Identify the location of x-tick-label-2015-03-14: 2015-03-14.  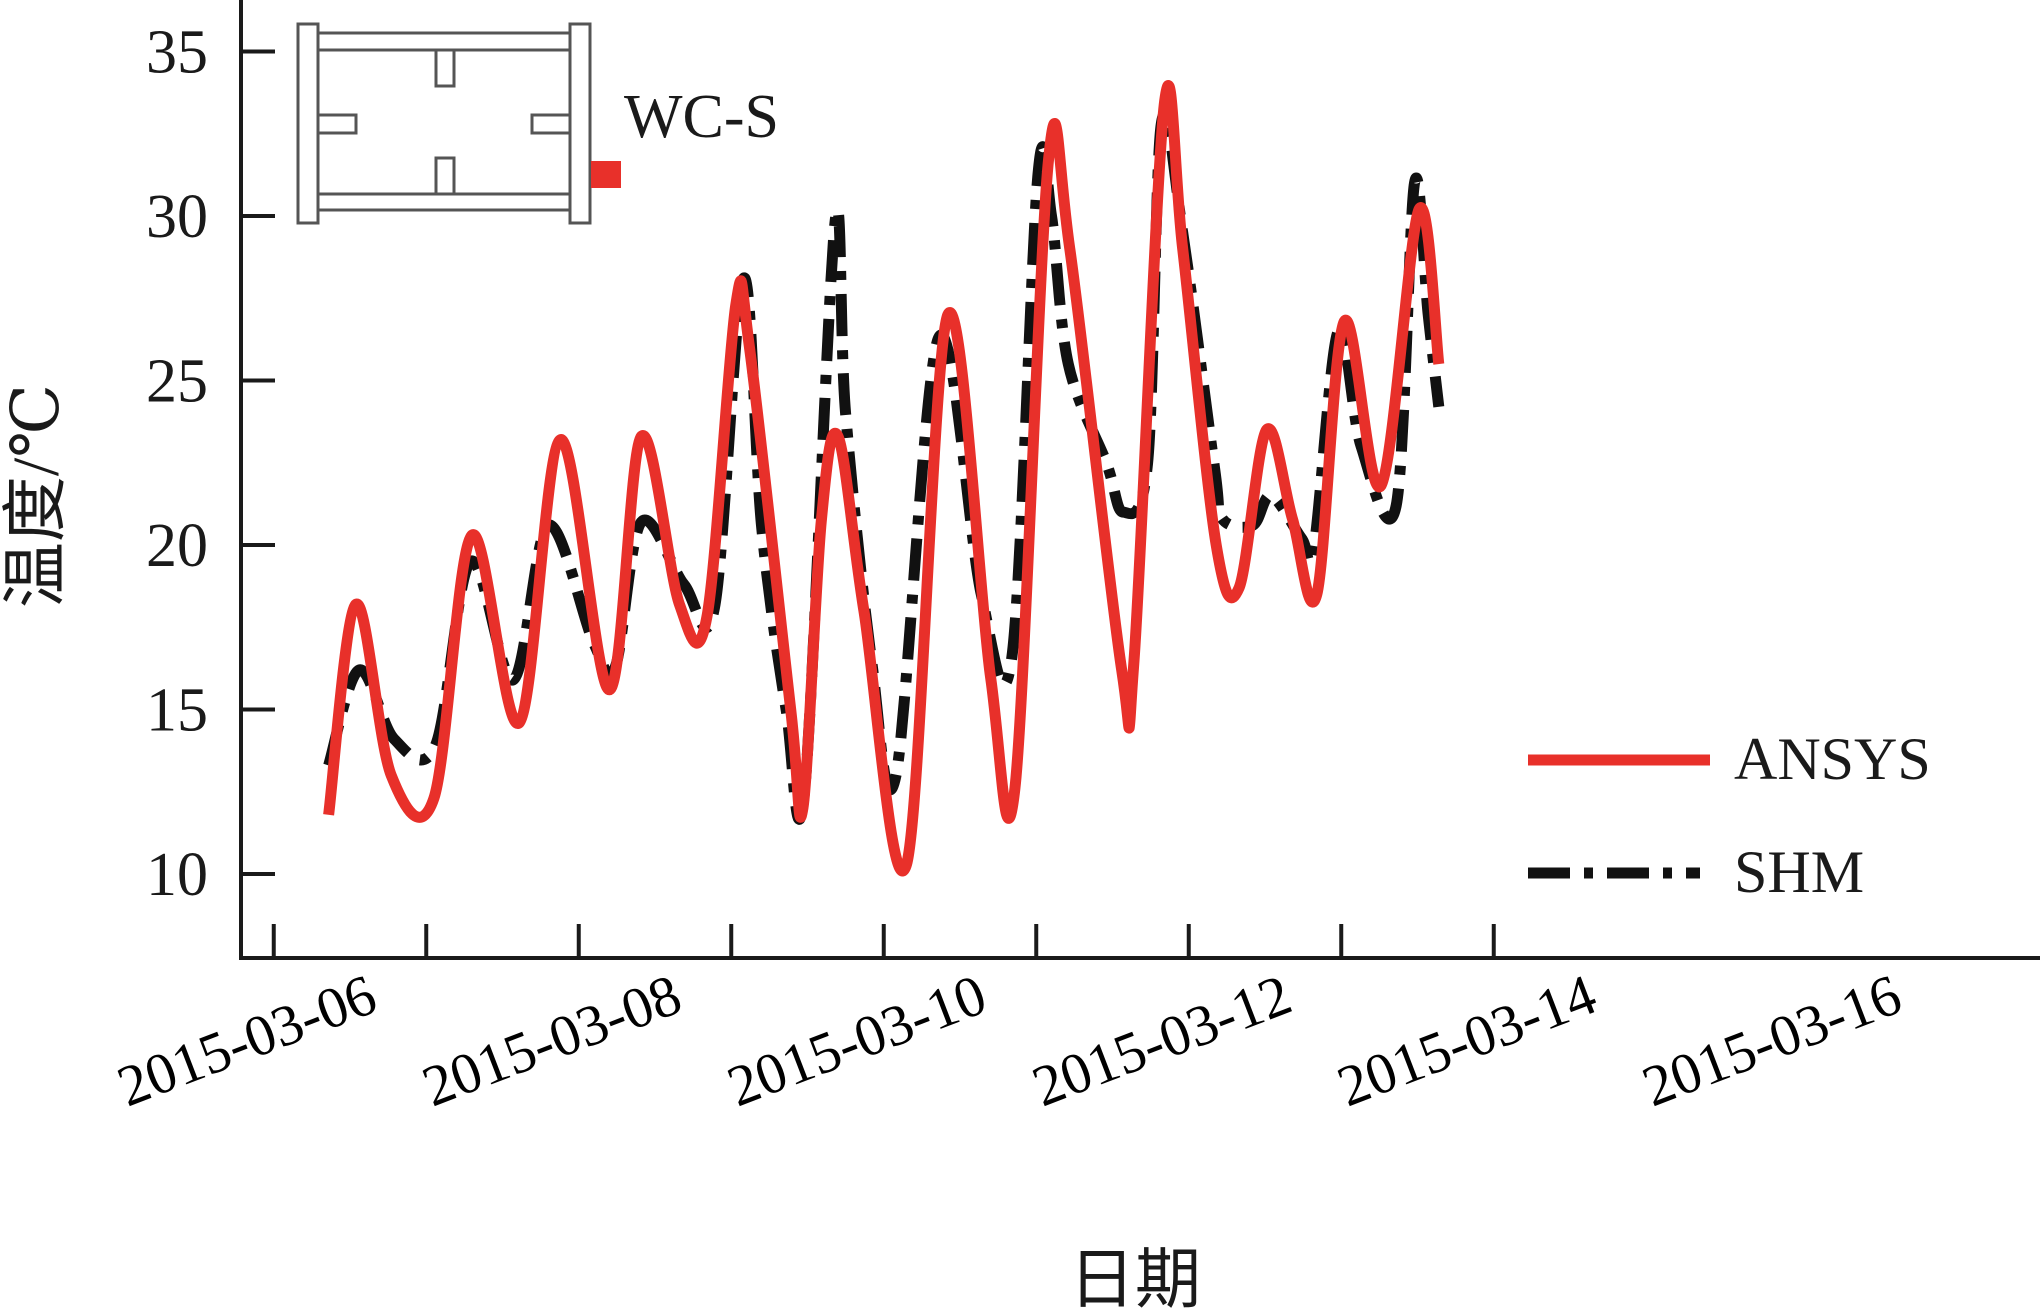
(1467, 1040).